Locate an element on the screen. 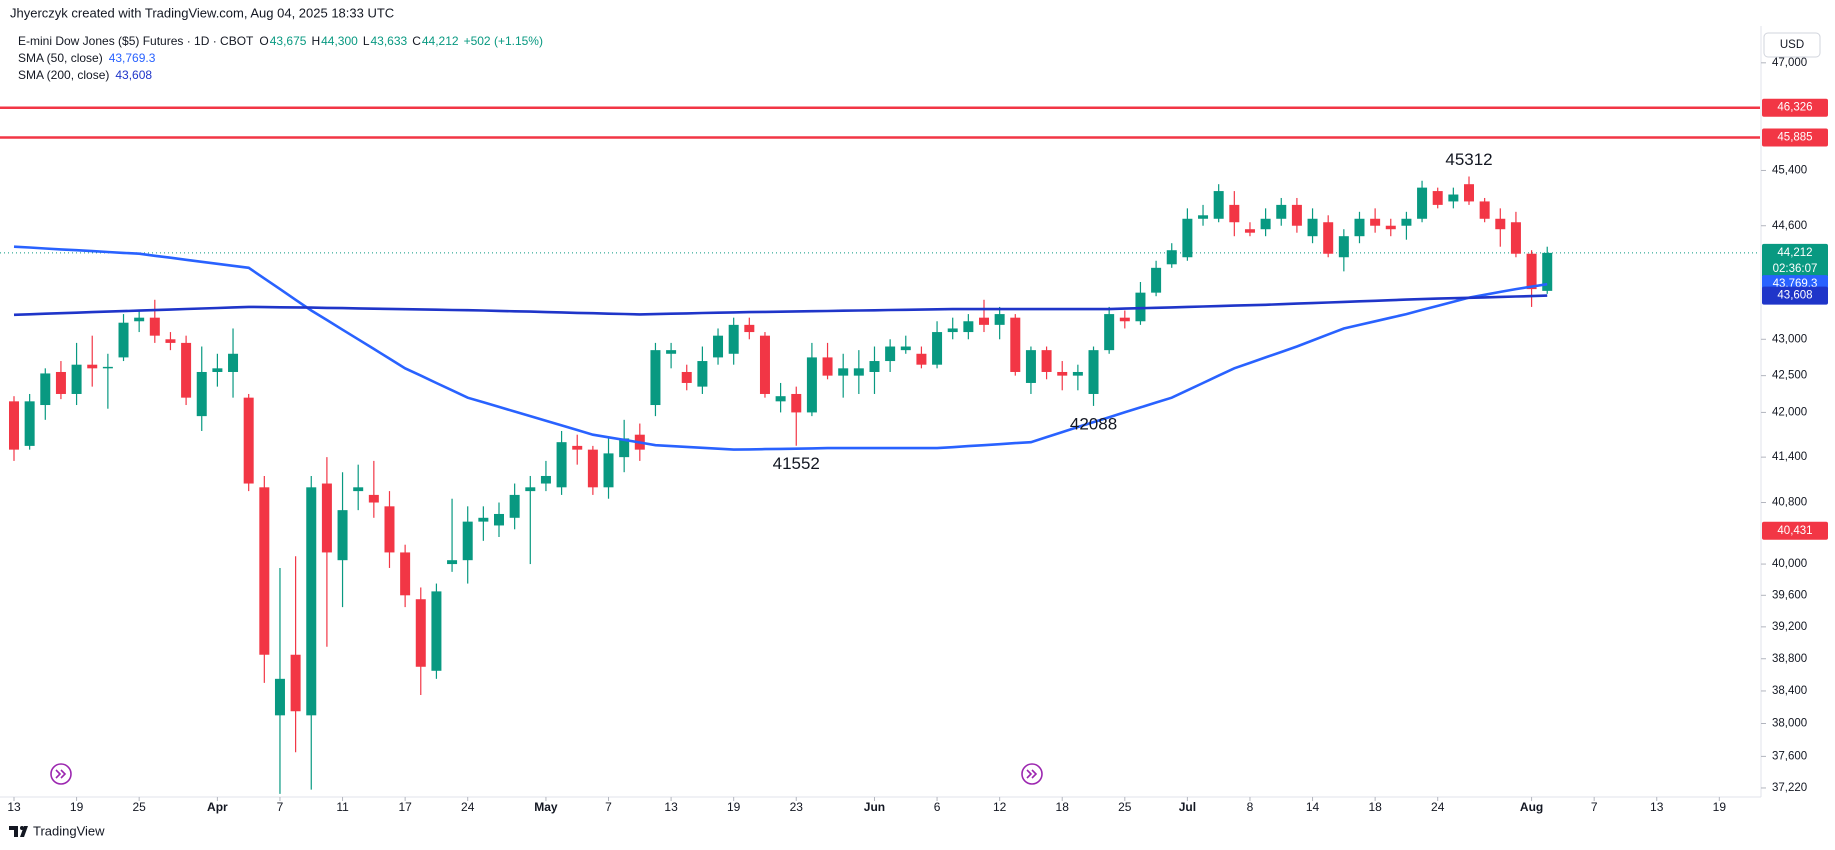 This screenshot has height=850, width=1835. sma-line is located at coordinates (780, 305).